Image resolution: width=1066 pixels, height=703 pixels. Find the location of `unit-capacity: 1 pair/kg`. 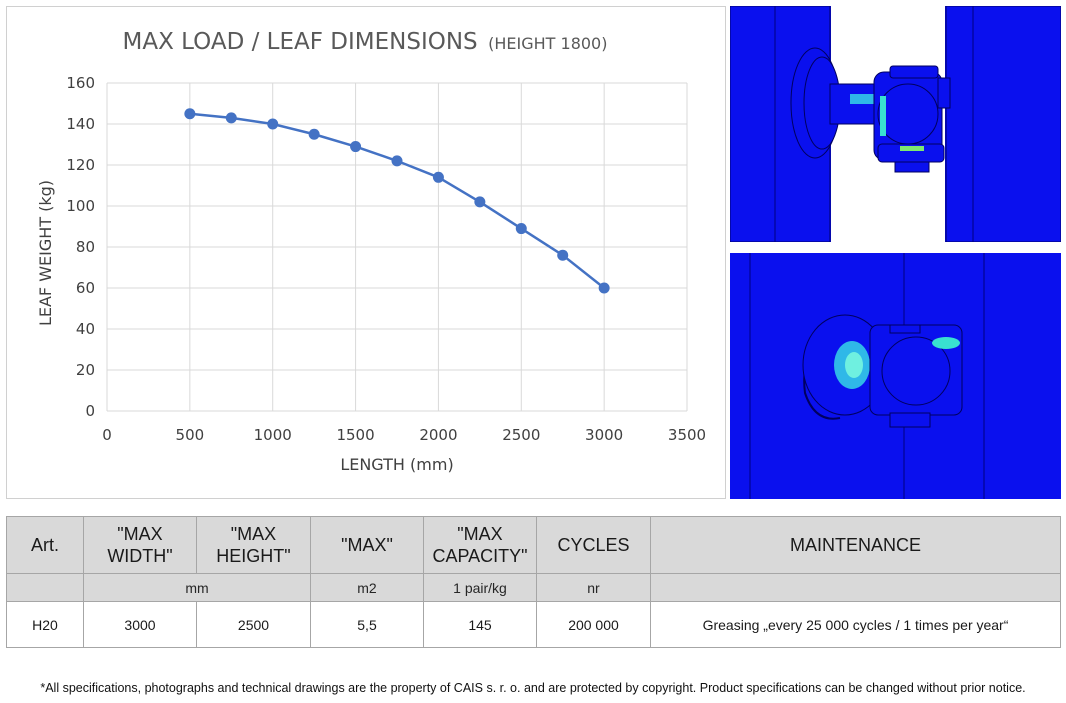

unit-capacity: 1 pair/kg is located at coordinates (480, 587).